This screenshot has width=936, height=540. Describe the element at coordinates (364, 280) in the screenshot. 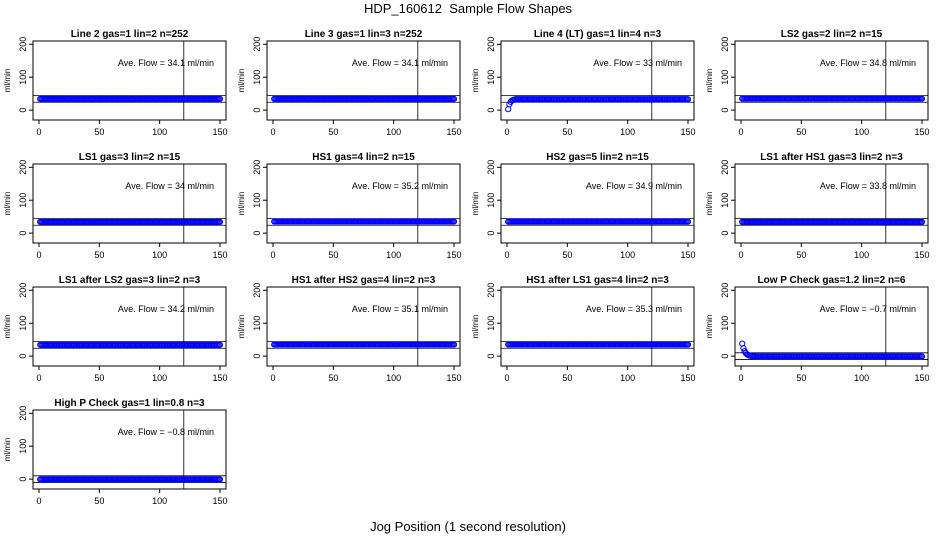

I see `panel-title: HS1 after HS2 gas=4 lin=2 n=3` at that location.